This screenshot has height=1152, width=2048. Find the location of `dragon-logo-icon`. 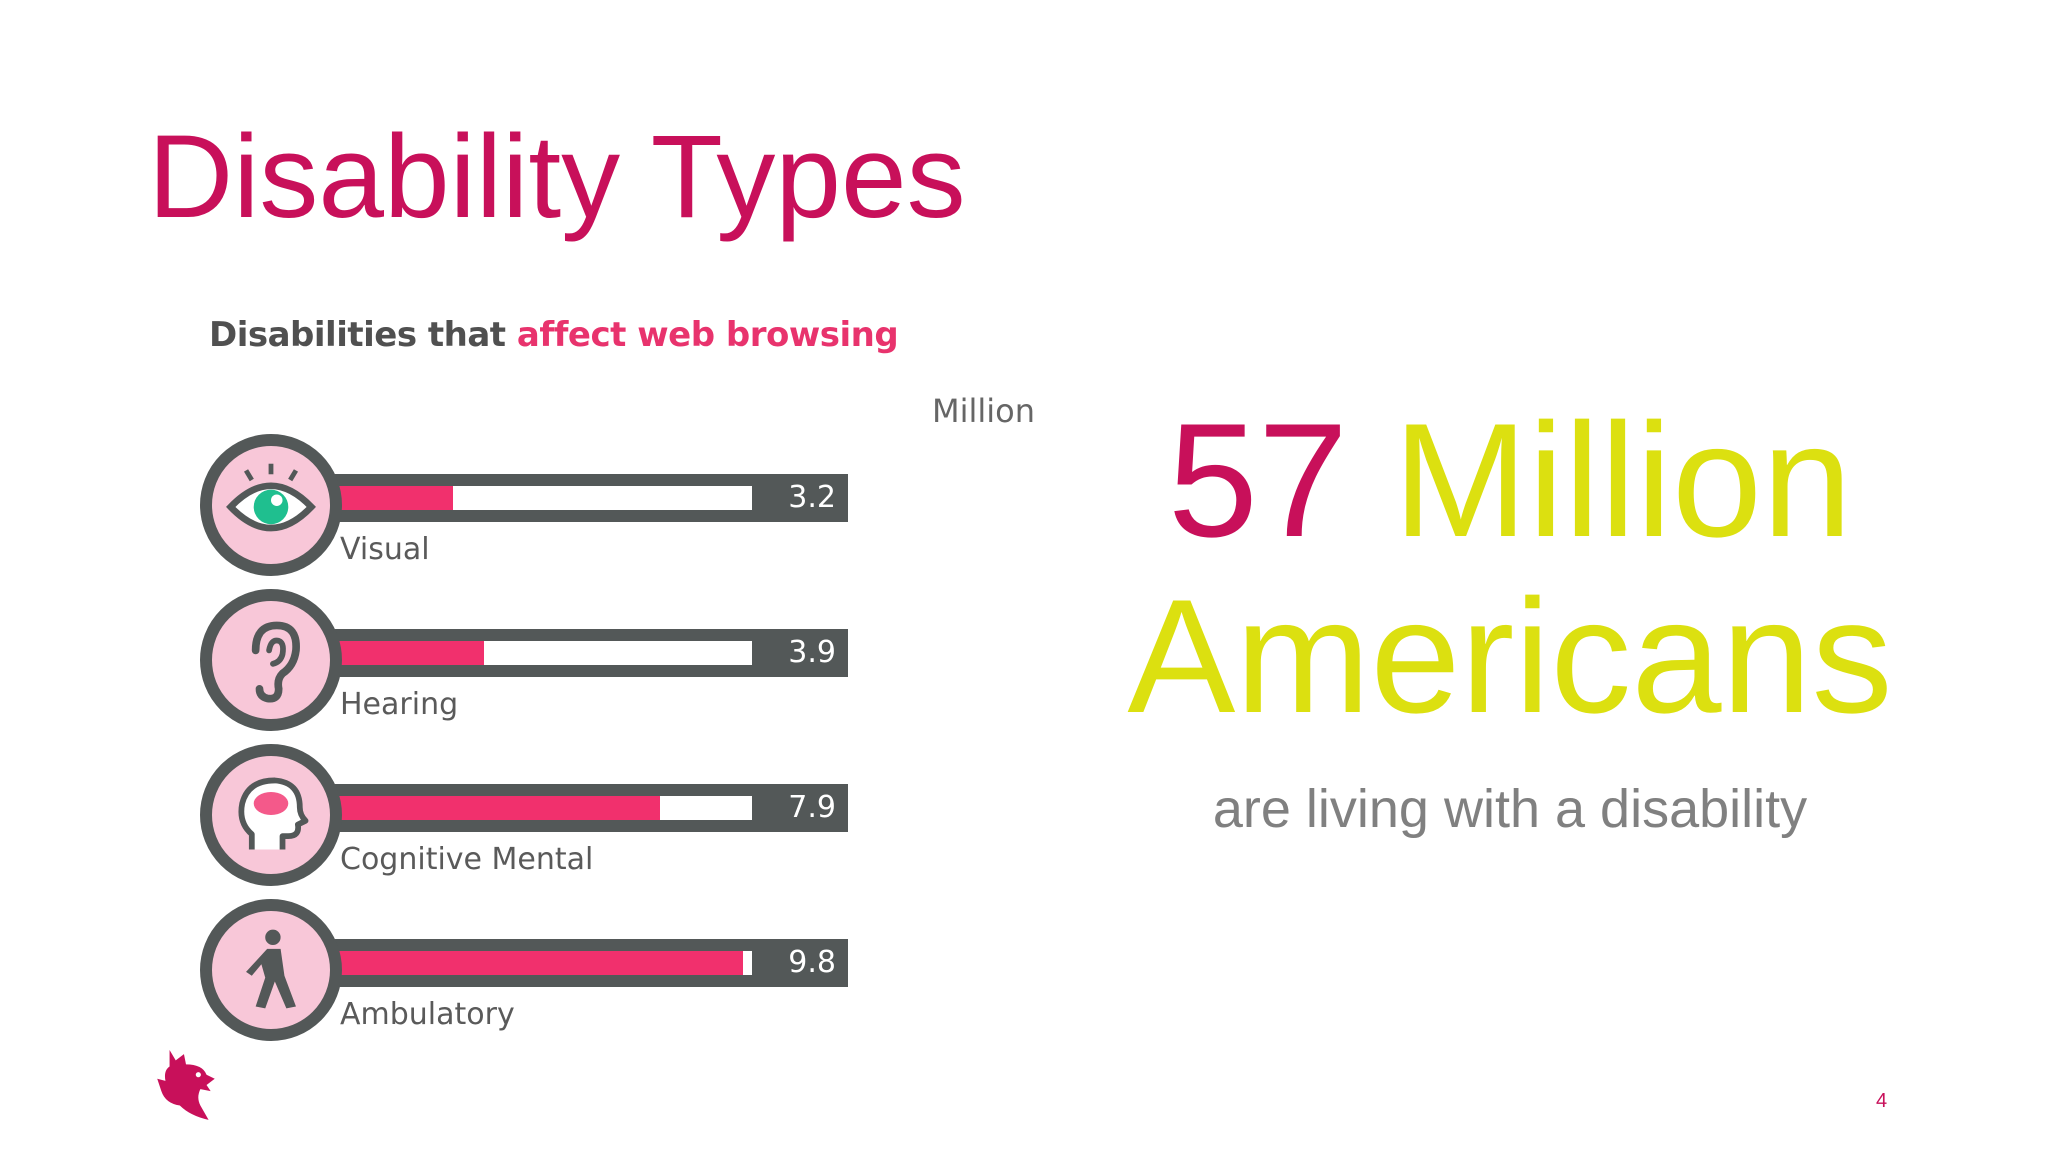

dragon-logo-icon is located at coordinates (186, 1085).